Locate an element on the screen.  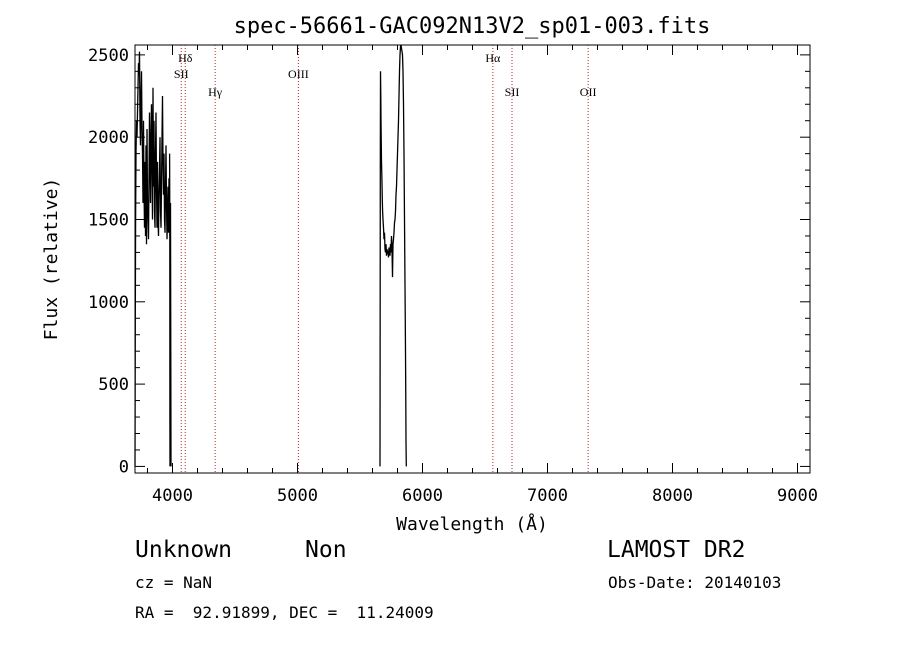
y-tick-label: 1500 is located at coordinates (108, 220).